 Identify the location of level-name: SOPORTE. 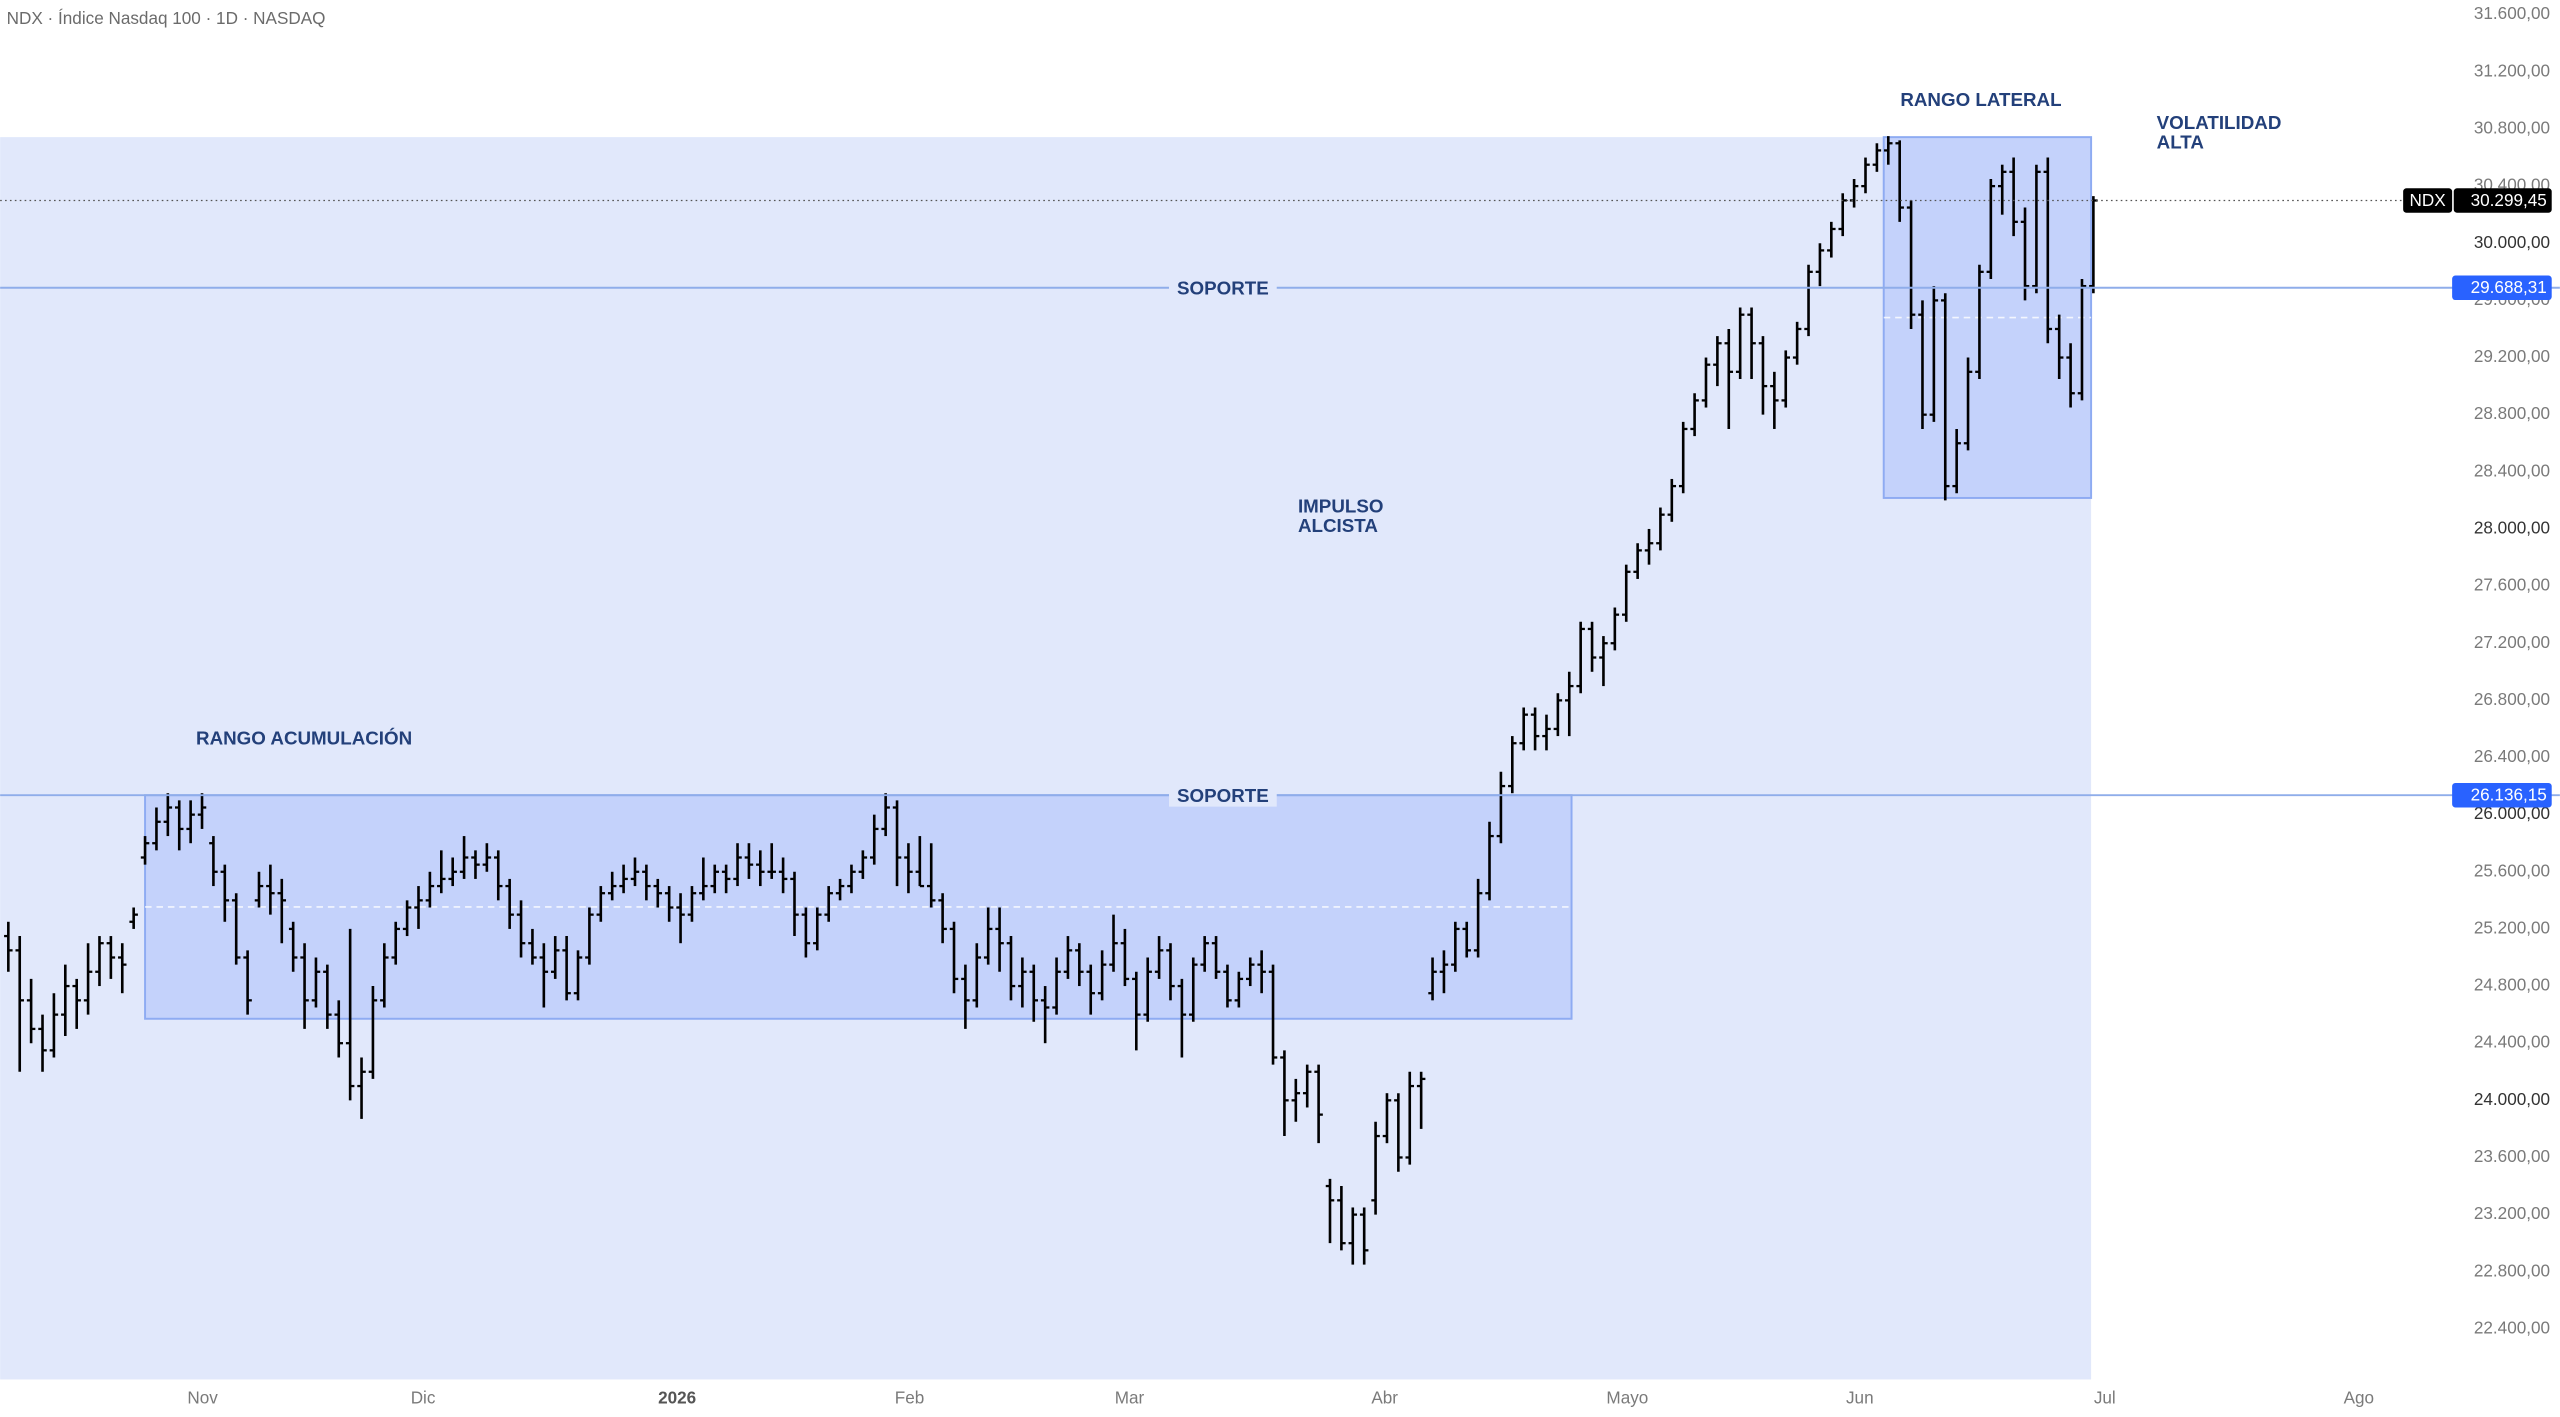
(1223, 287).